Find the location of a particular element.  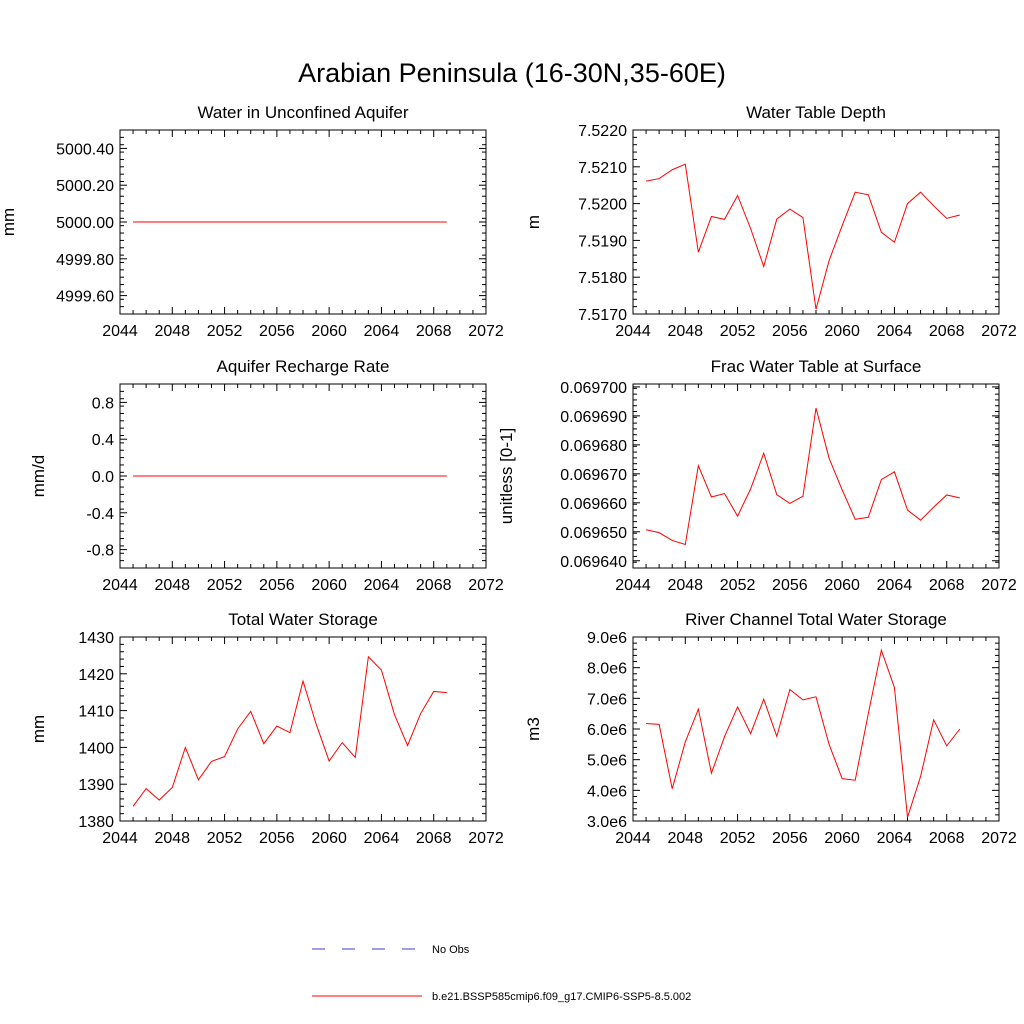

y-tick-label: 7.5210 is located at coordinates (602, 168).